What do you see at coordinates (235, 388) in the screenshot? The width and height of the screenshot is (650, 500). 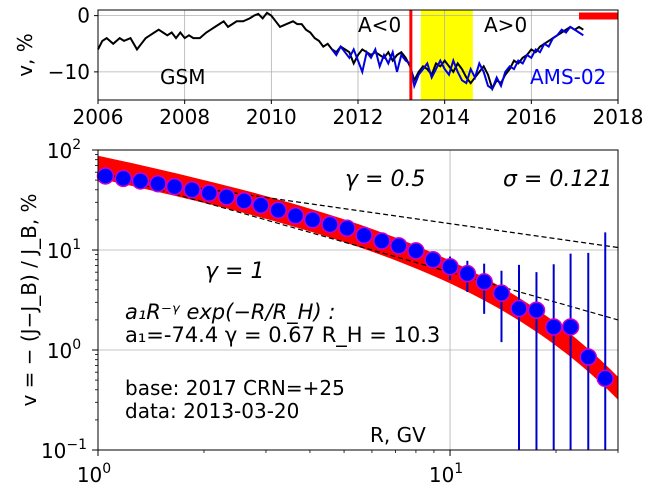 I see `base-info: base: 2017 CRN=+25` at bounding box center [235, 388].